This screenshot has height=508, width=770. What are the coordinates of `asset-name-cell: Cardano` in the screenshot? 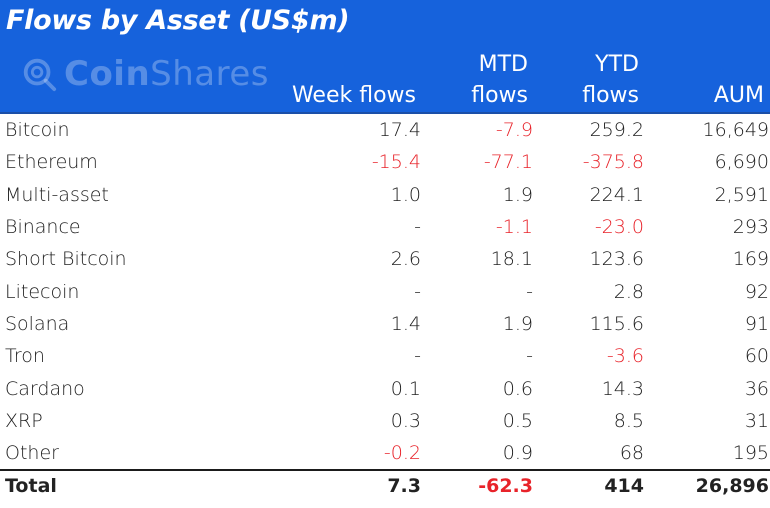 It's located at (45, 388).